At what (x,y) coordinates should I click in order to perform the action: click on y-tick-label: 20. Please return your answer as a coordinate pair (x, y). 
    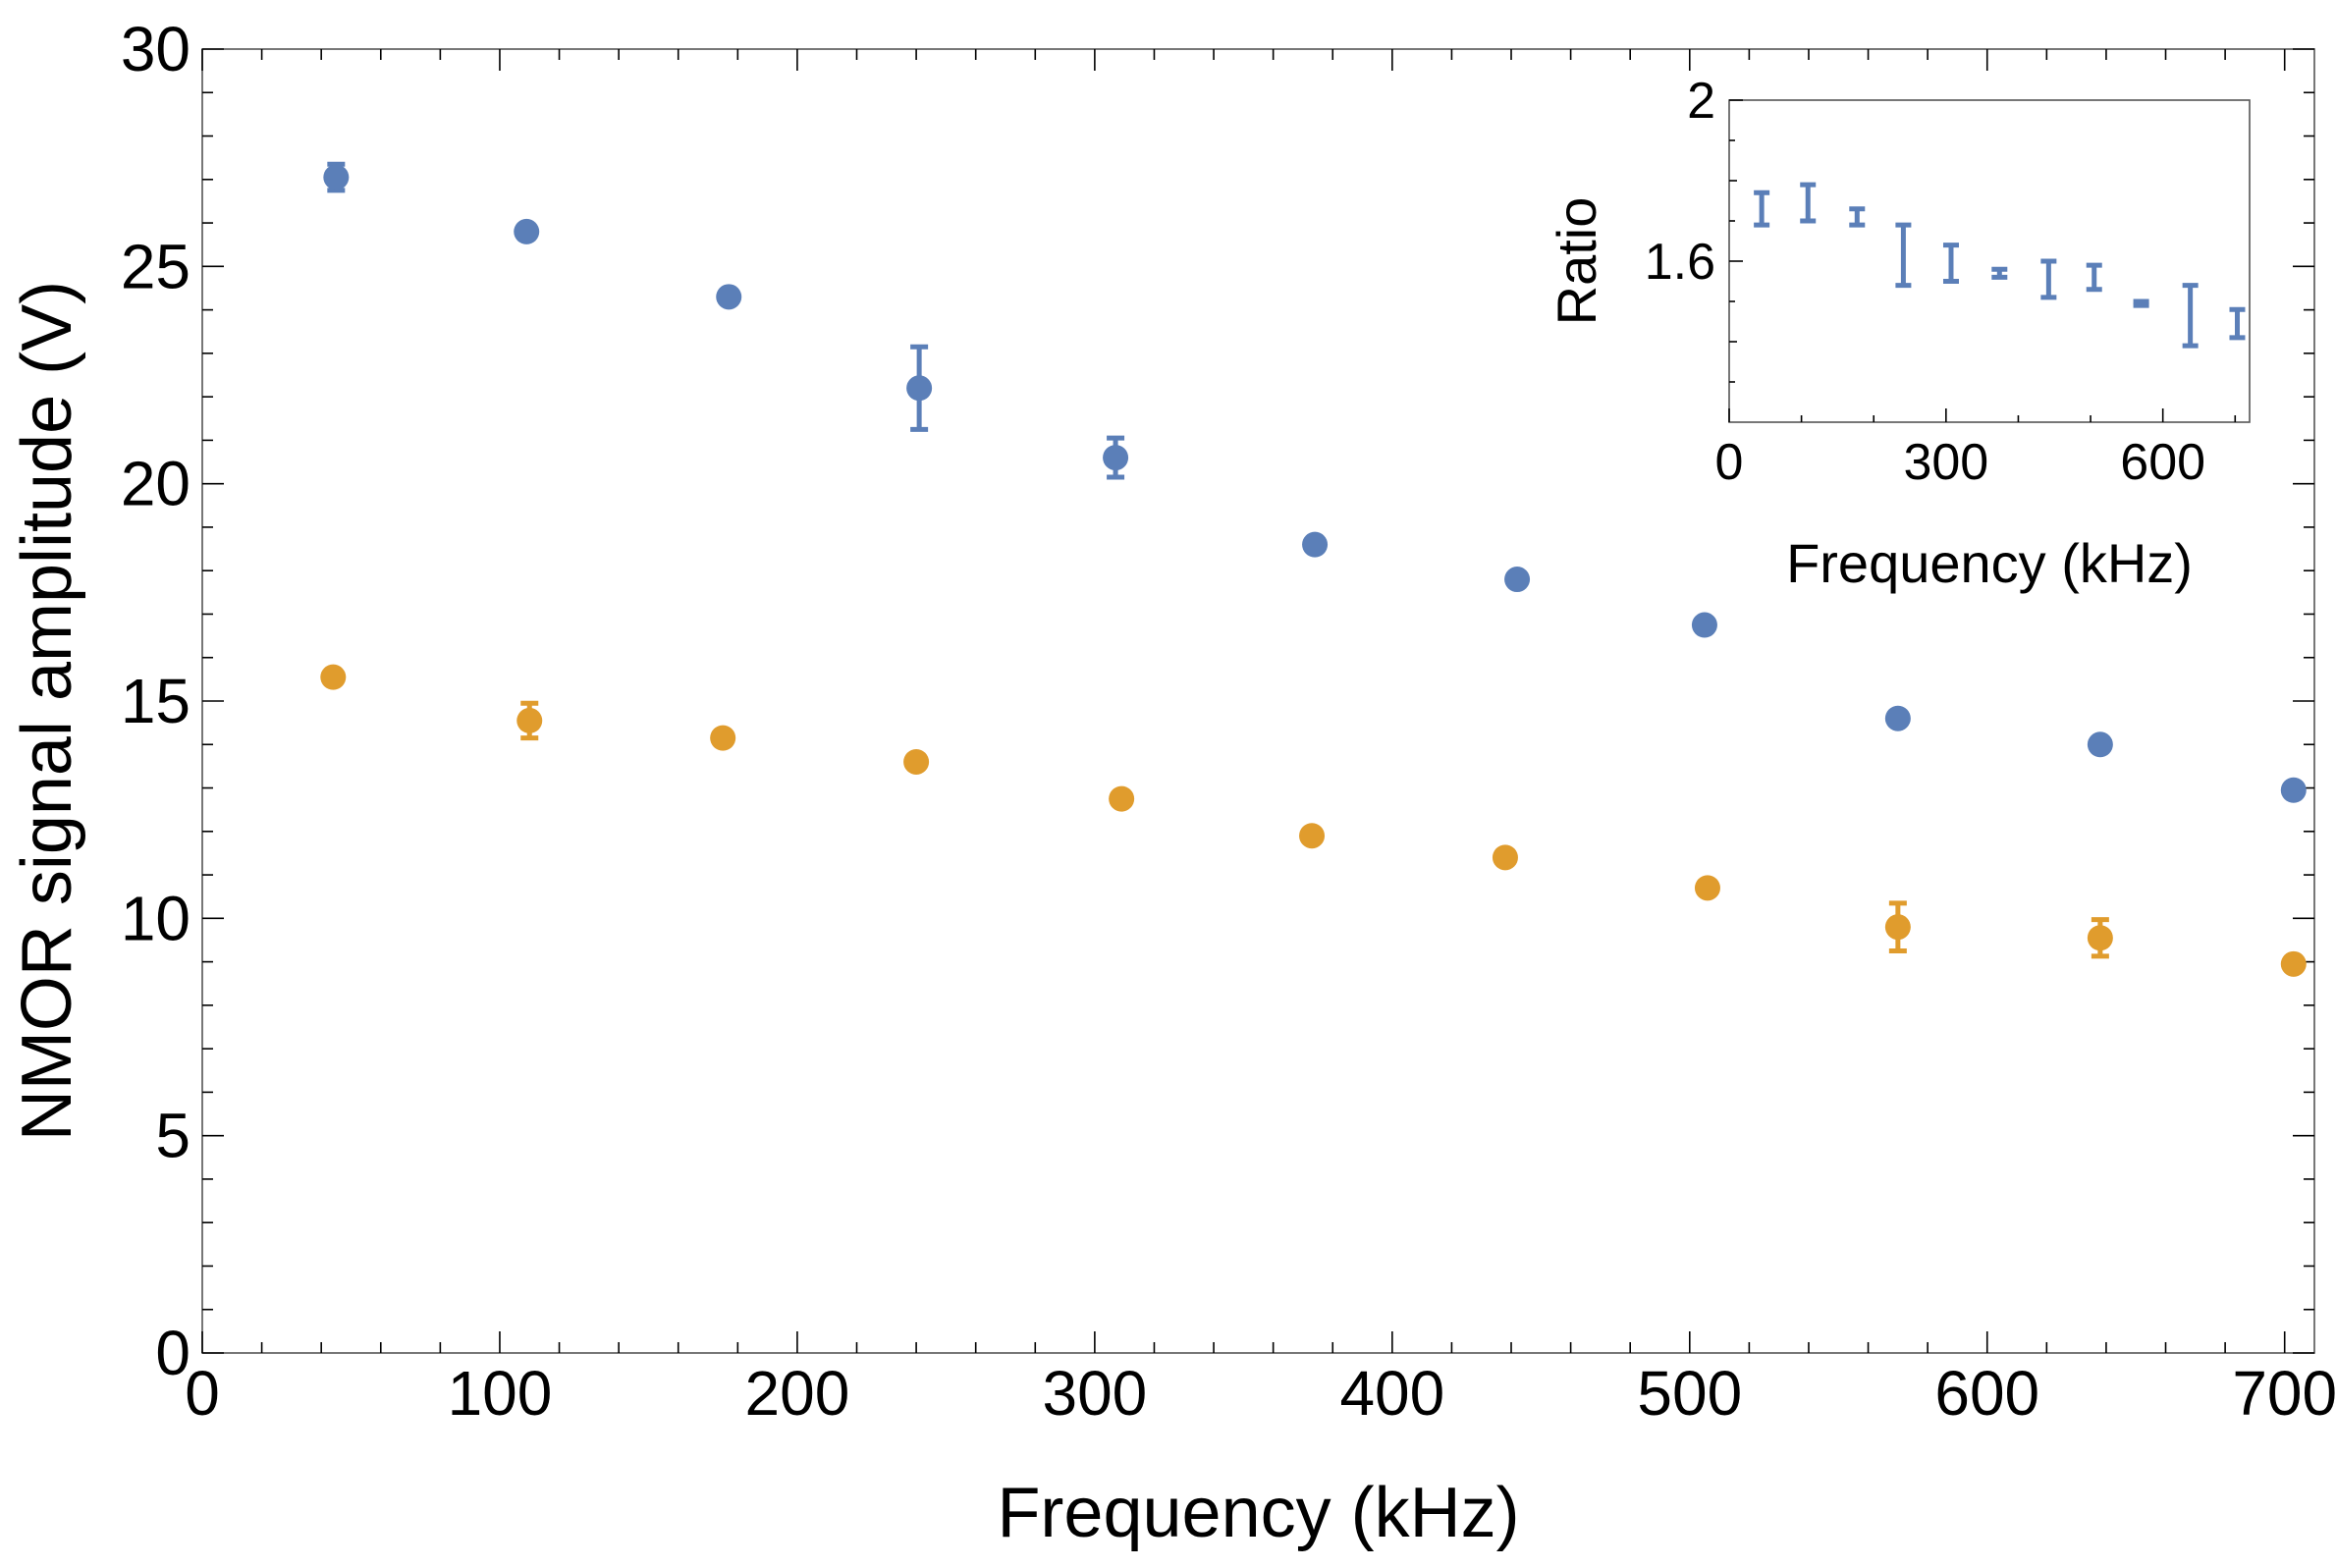
    Looking at the image, I should click on (155, 484).